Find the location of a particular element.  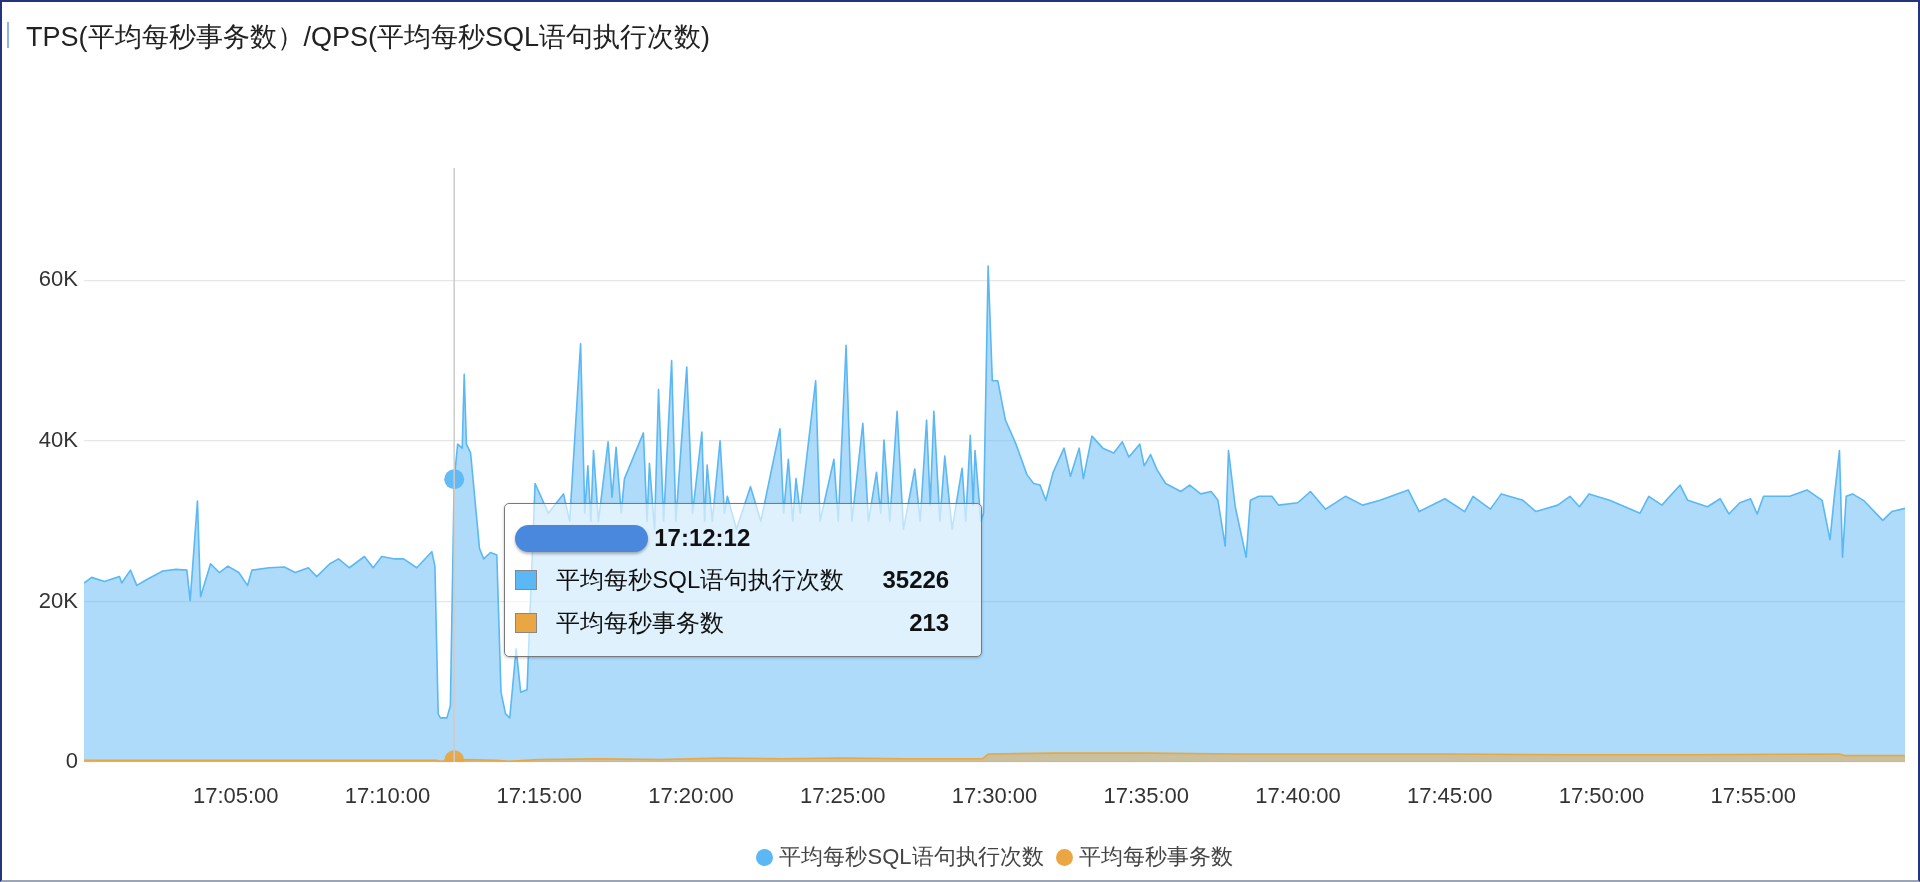

annotation: 35226 is located at coordinates (916, 579).